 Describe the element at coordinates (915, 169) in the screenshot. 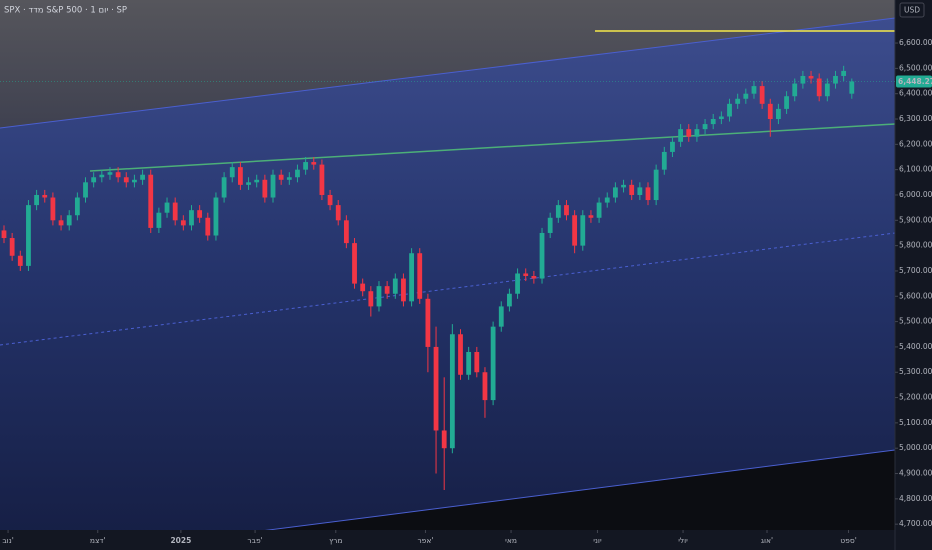

I see `y-tick-label: 6,100.00` at that location.